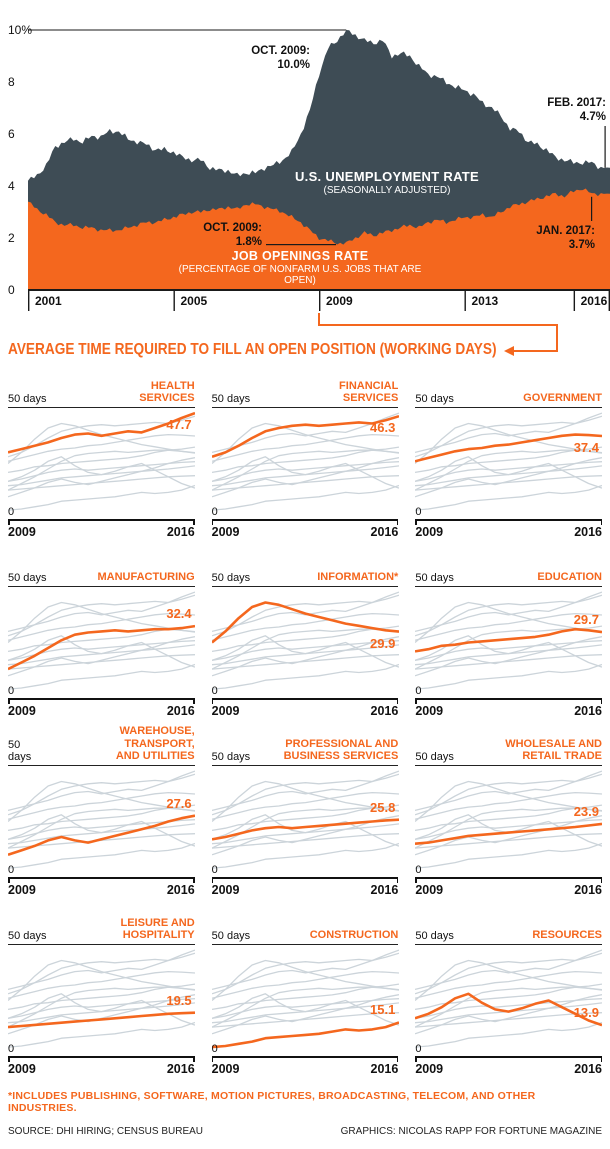 The image size is (610, 1149). I want to click on x-tick-label: 2013, so click(485, 301).